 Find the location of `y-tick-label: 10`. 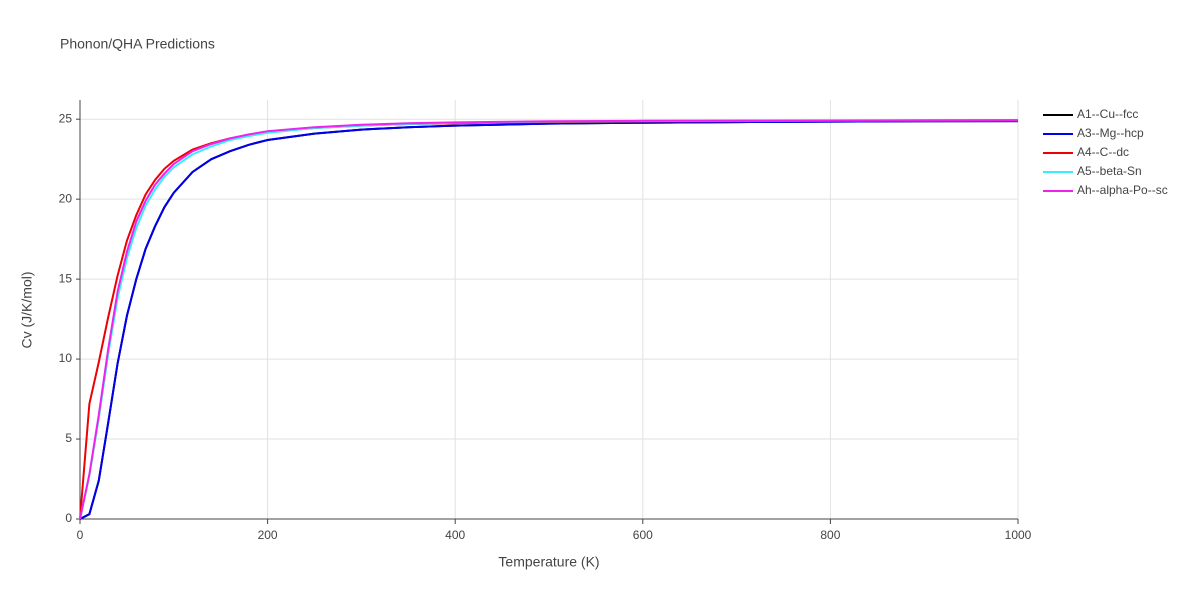

y-tick-label: 10 is located at coordinates (66, 358).